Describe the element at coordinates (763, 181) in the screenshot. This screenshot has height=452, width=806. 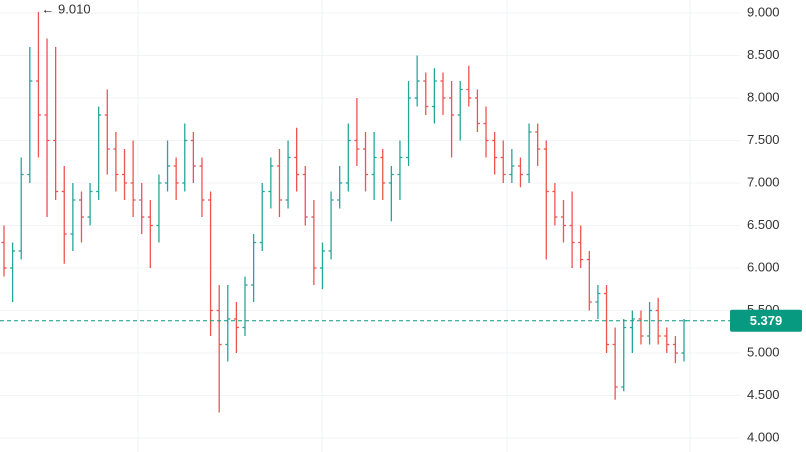
I see `y-tick-label: 7.000` at that location.